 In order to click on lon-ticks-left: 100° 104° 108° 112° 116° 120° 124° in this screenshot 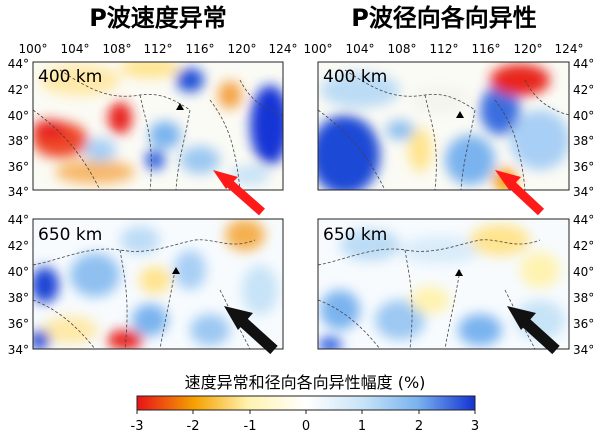, I will do `click(158, 49)`.